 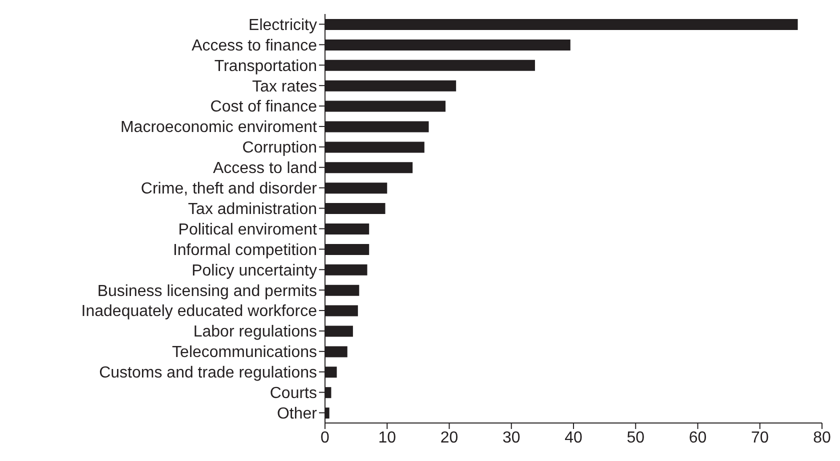 What do you see at coordinates (248, 229) in the screenshot?
I see `y-tick-label: Political enviroment` at bounding box center [248, 229].